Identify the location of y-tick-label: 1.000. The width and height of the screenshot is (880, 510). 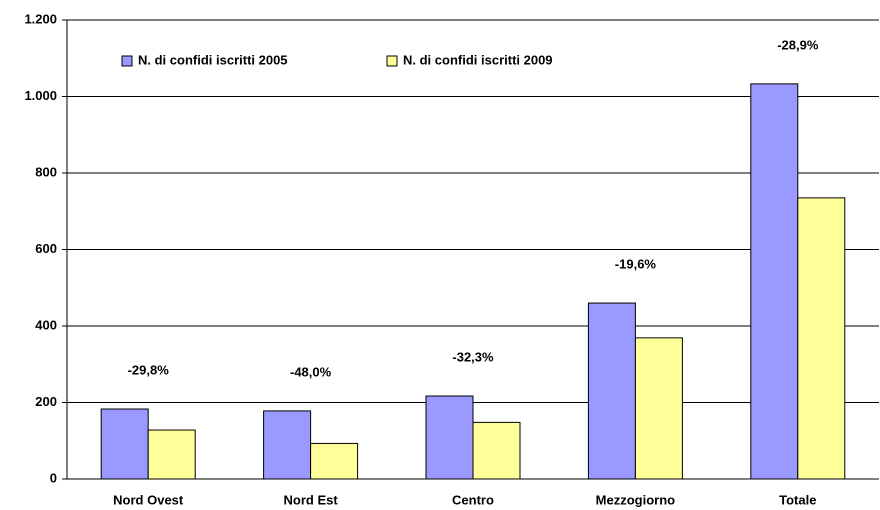
(40, 95).